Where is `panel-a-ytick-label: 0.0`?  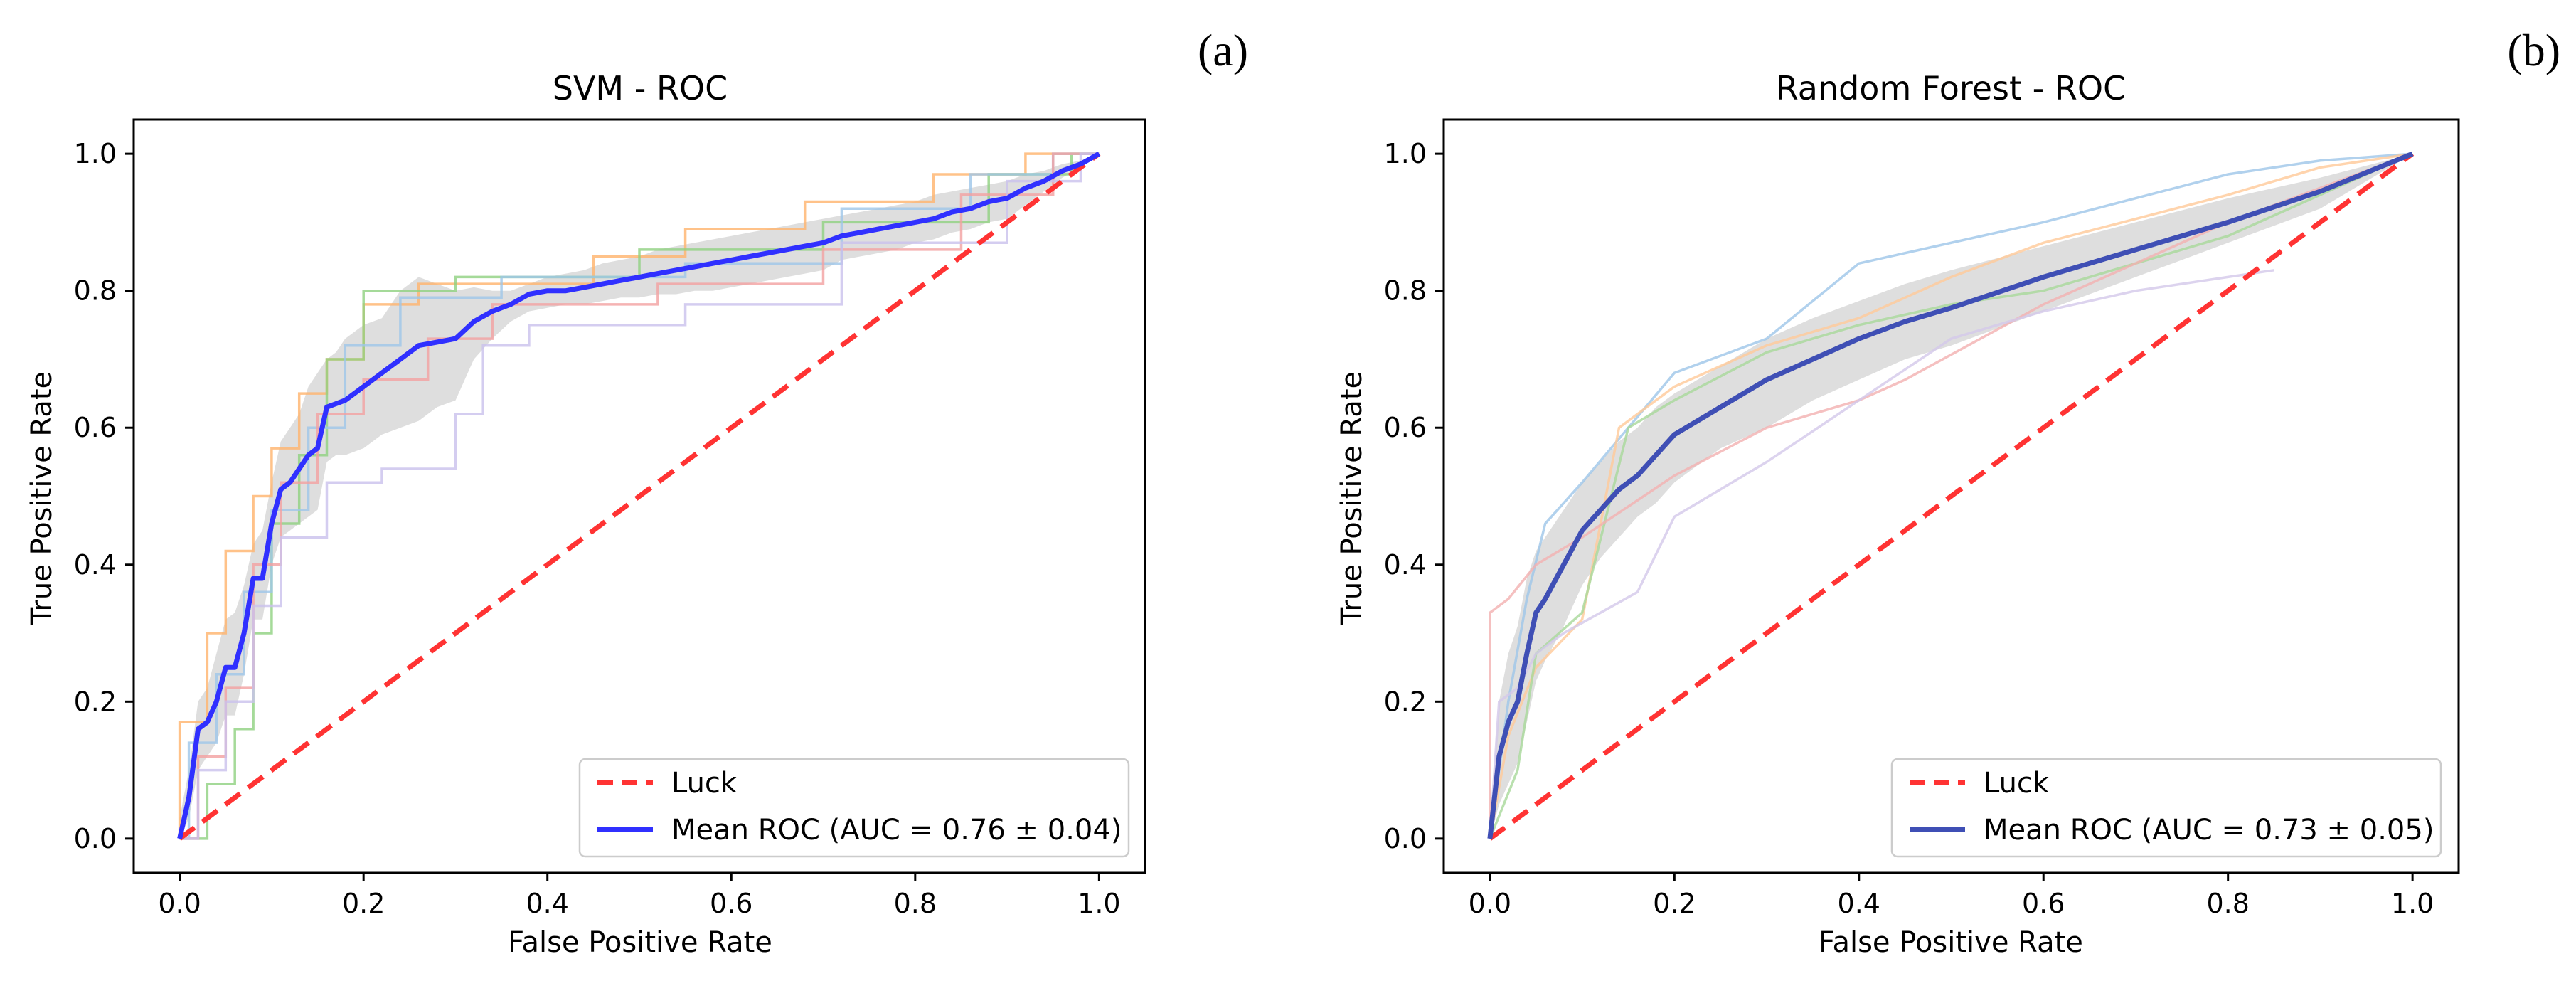 panel-a-ytick-label: 0.0 is located at coordinates (95, 838).